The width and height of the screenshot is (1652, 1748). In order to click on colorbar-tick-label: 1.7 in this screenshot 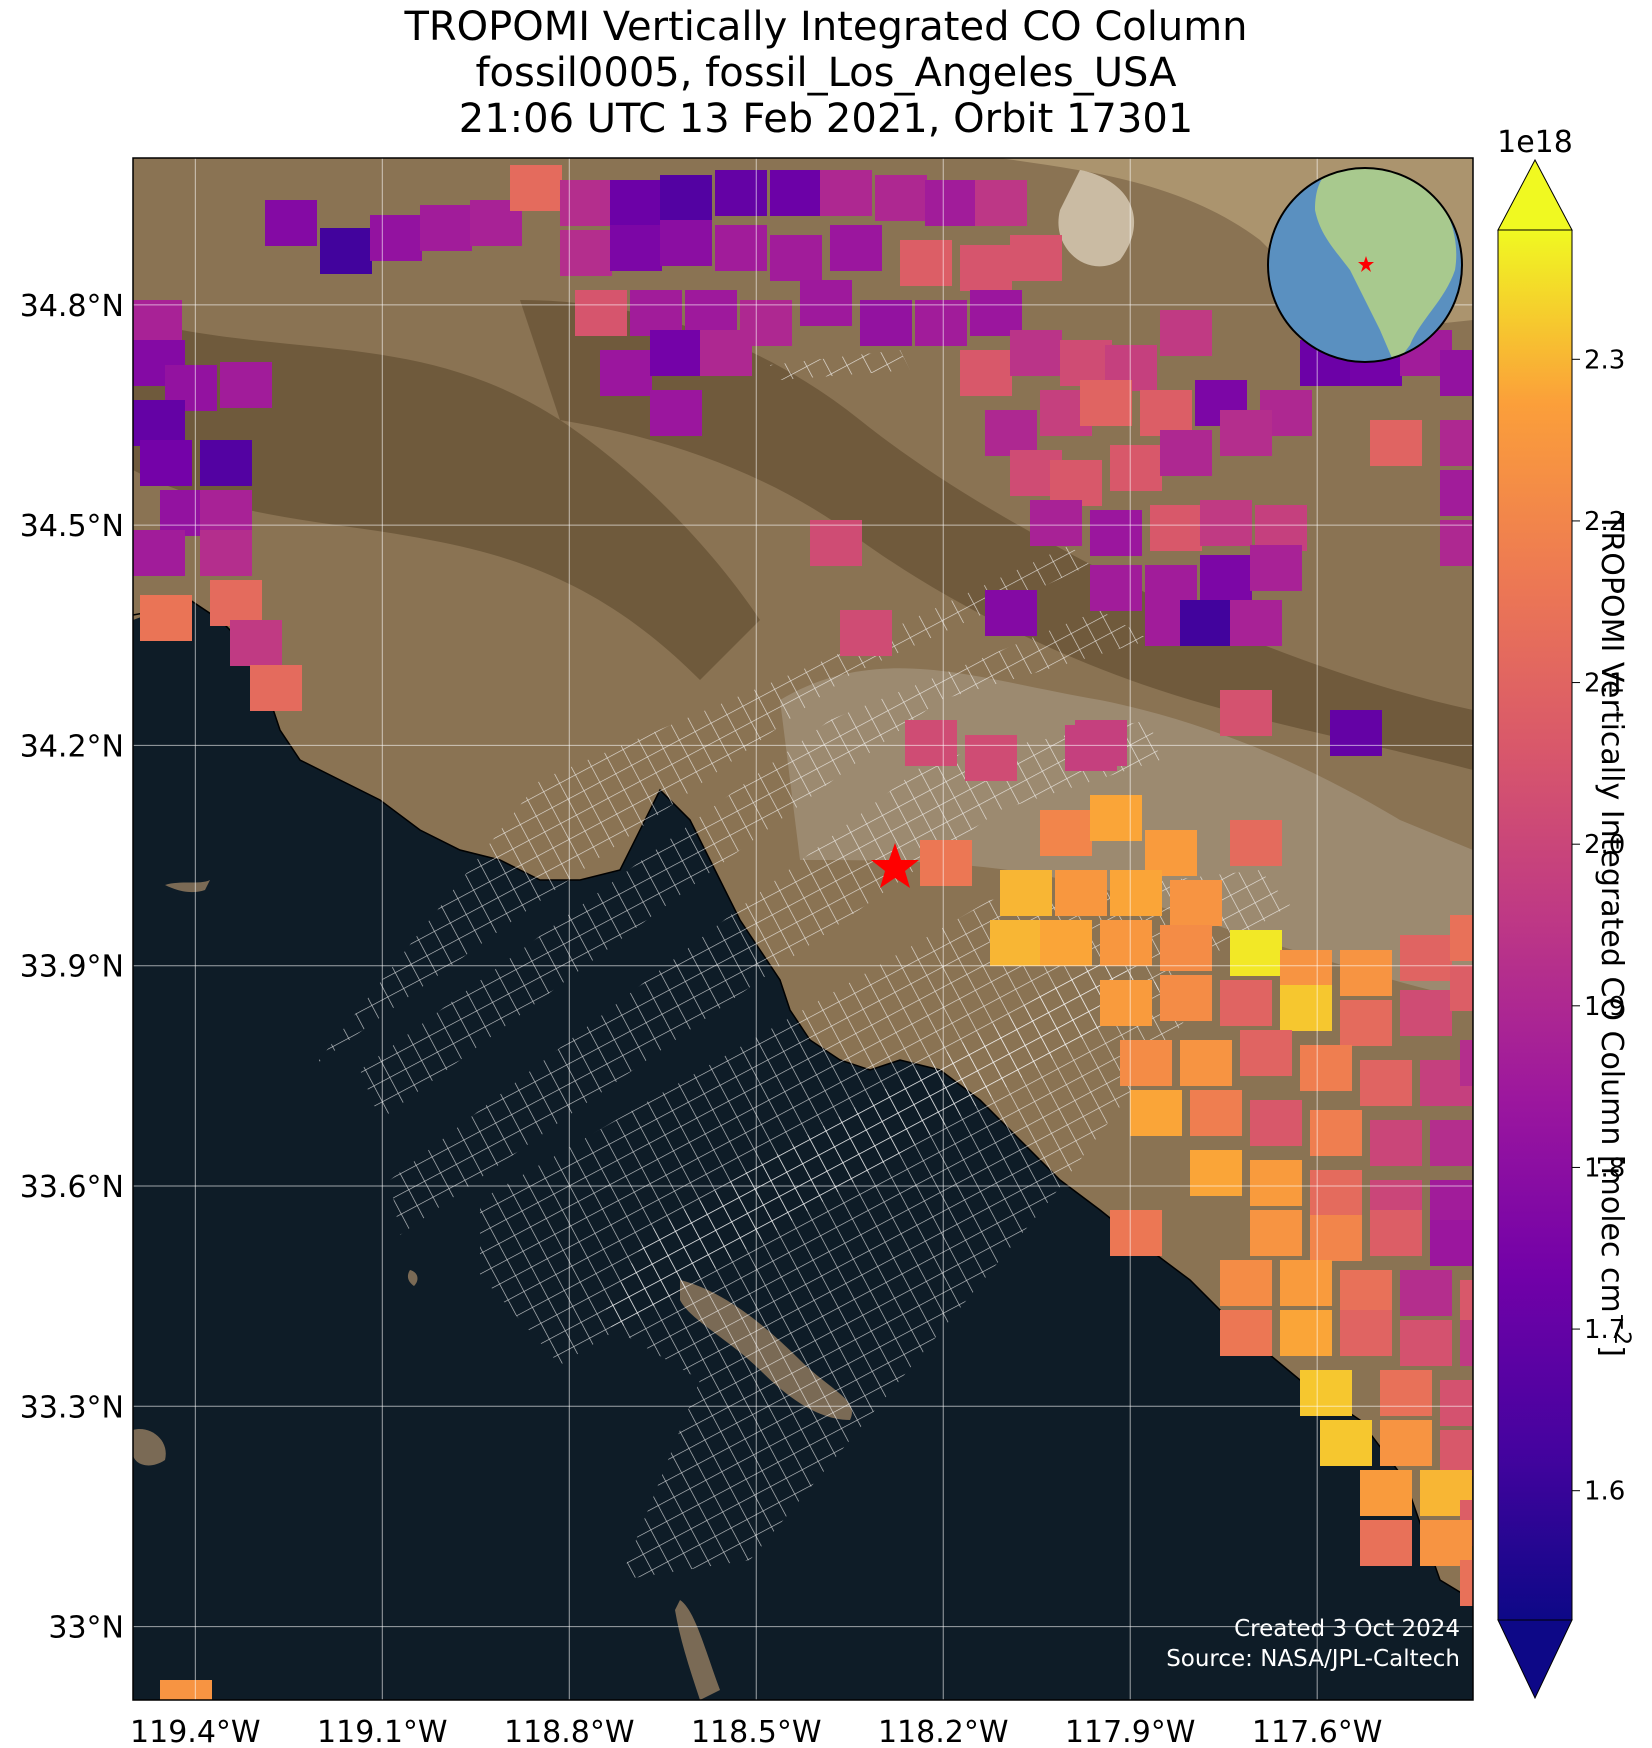, I will do `click(1604, 1330)`.